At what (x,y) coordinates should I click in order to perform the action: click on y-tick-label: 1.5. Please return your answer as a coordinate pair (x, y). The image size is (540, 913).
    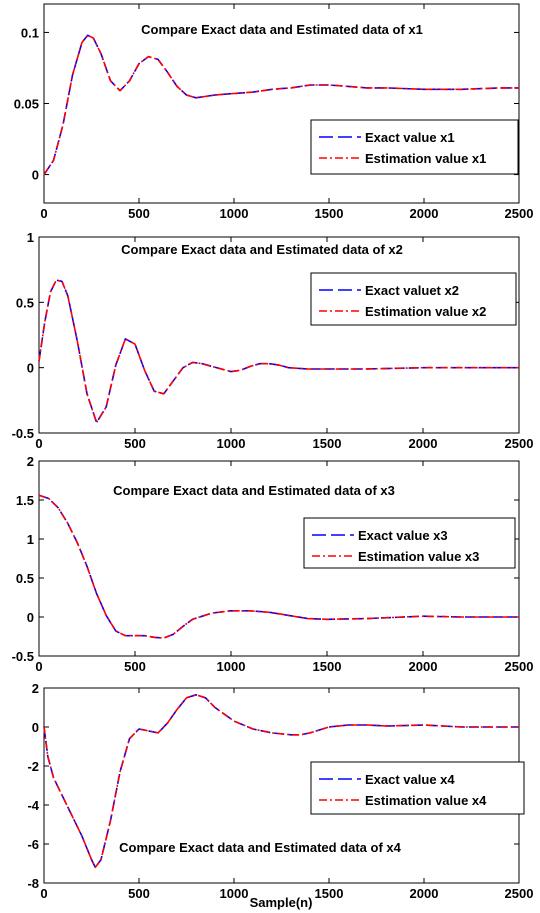
    Looking at the image, I should click on (25, 500).